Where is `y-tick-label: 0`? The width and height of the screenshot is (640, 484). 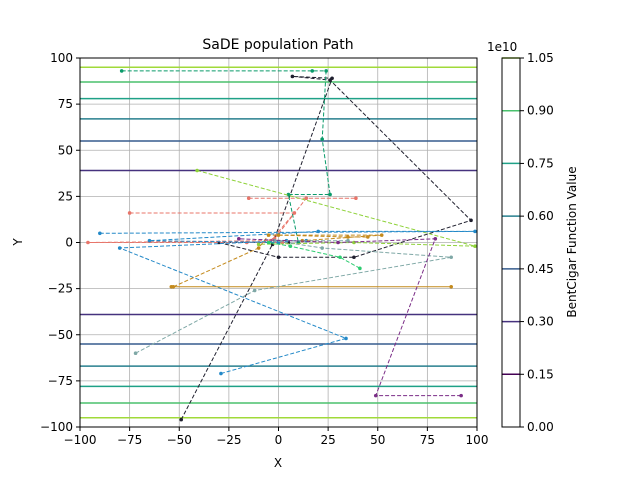
y-tick-label: 0 is located at coordinates (69, 243).